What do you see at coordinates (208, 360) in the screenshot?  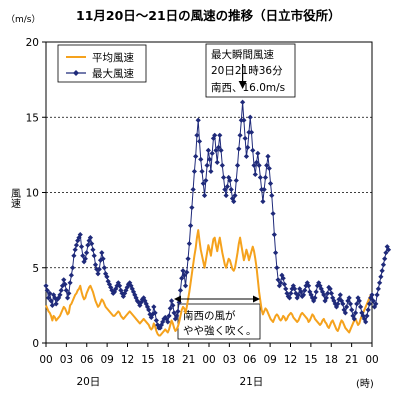 I see `x-tick-label-8: 00` at bounding box center [208, 360].